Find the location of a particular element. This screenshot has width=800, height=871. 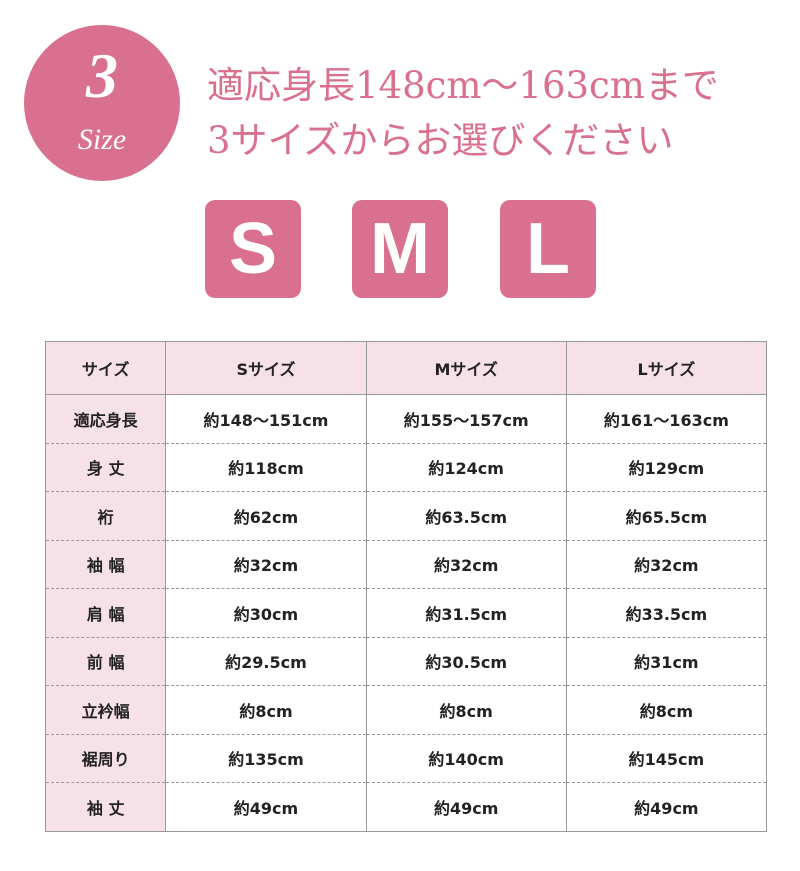

row-label: サイズ is located at coordinates (105, 368).